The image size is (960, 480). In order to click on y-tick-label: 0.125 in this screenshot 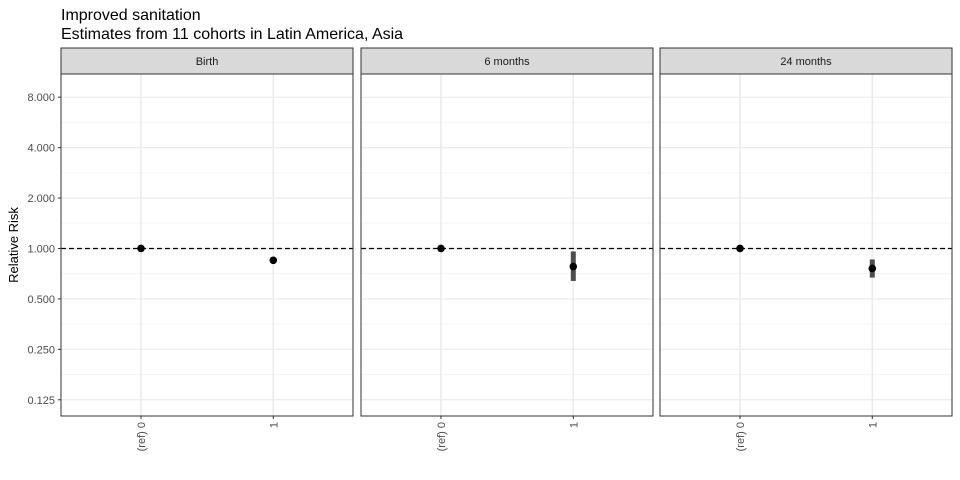, I will do `click(41, 401)`.